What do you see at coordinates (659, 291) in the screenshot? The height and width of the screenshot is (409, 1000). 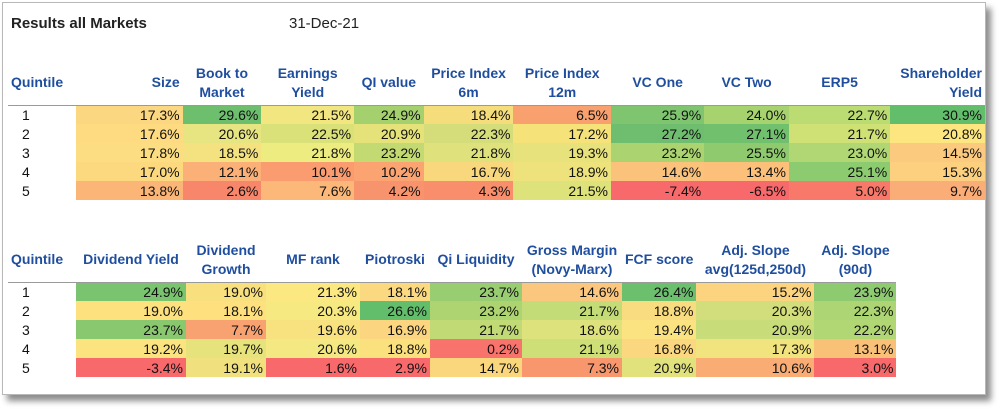 I see `value-cell: 26.4%` at bounding box center [659, 291].